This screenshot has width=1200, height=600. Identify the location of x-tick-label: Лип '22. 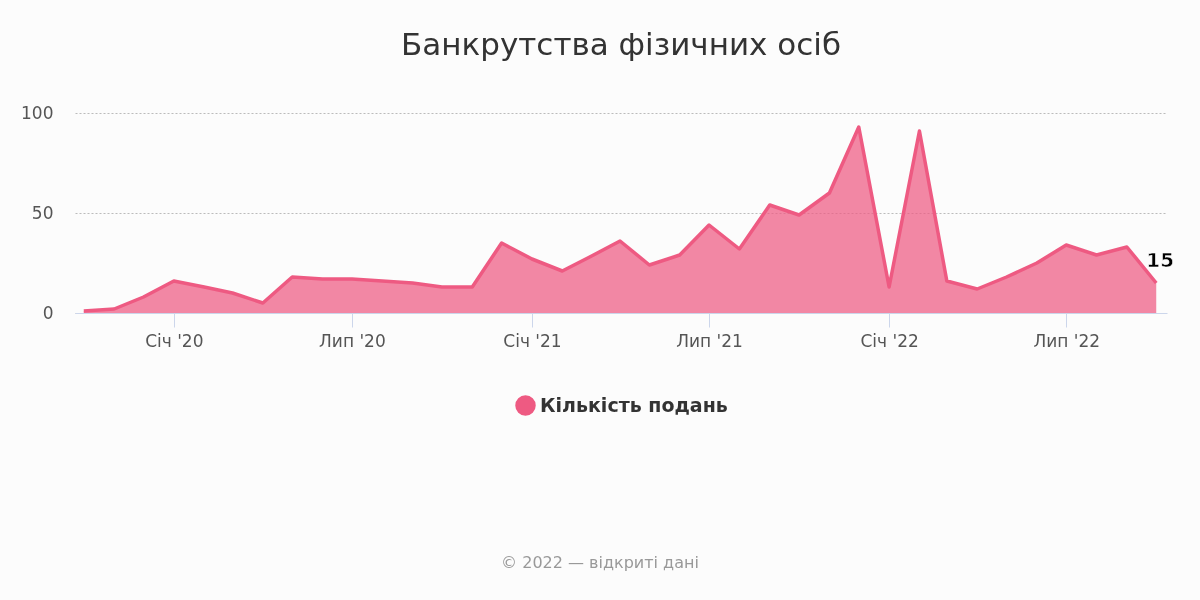
(1067, 340).